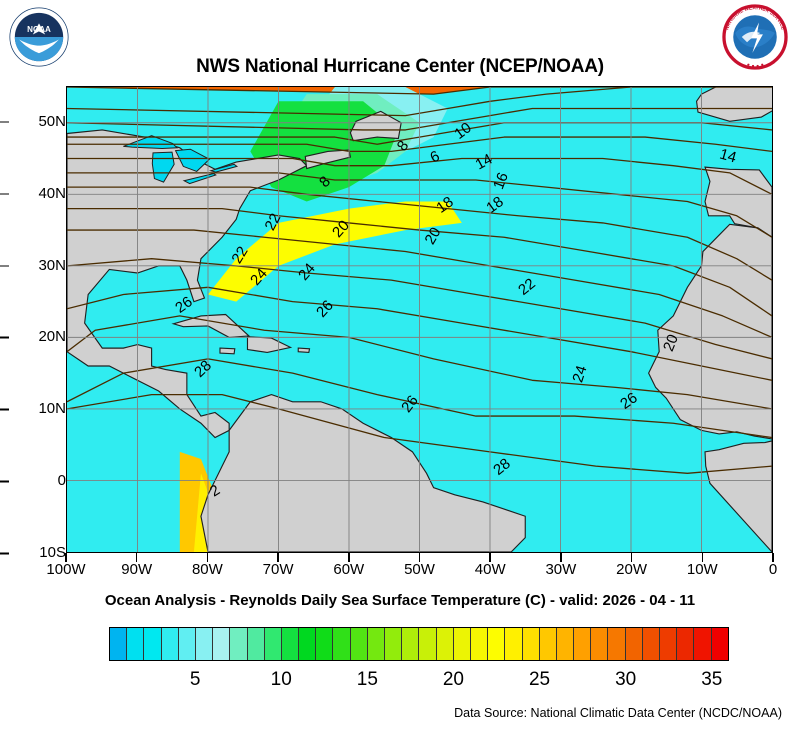 The image size is (800, 737). Describe the element at coordinates (52, 337) in the screenshot. I see `y-tick-label: 20N` at that location.